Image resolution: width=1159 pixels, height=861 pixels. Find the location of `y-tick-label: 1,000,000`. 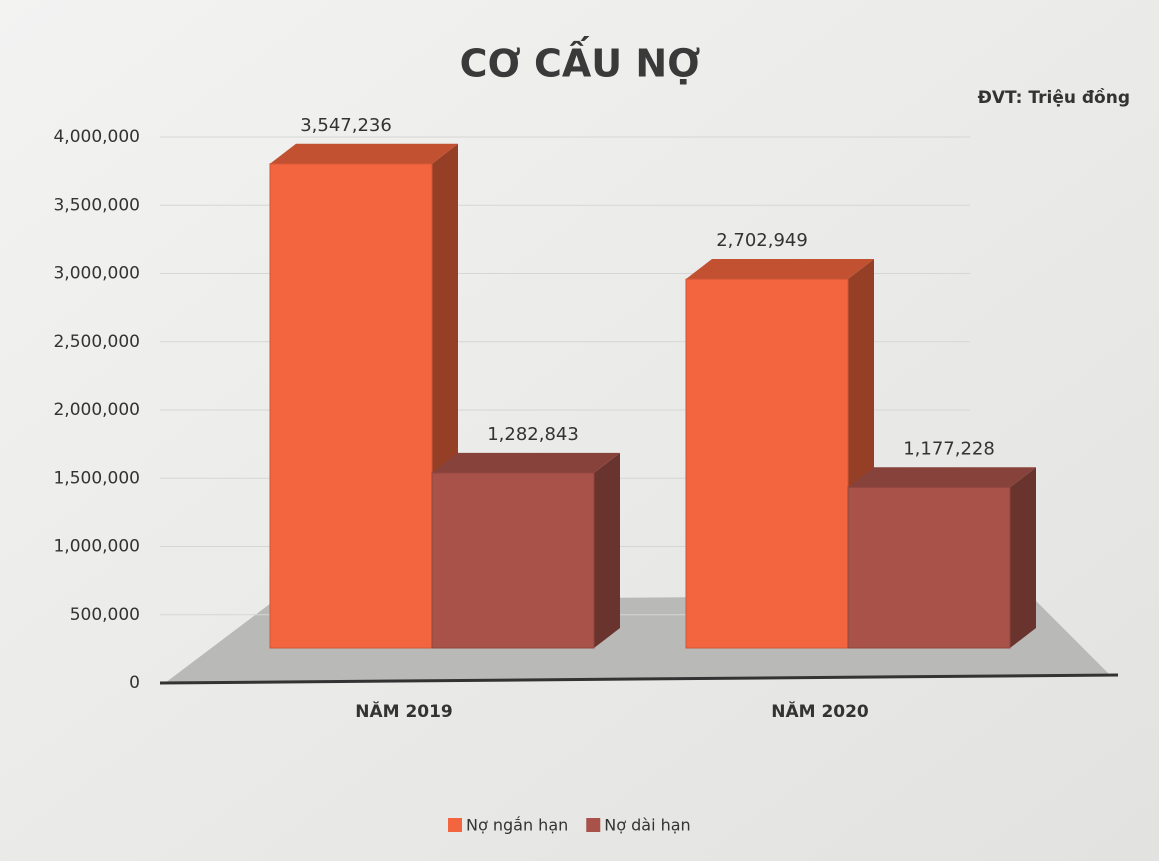

y-tick-label: 1,000,000 is located at coordinates (96, 547).